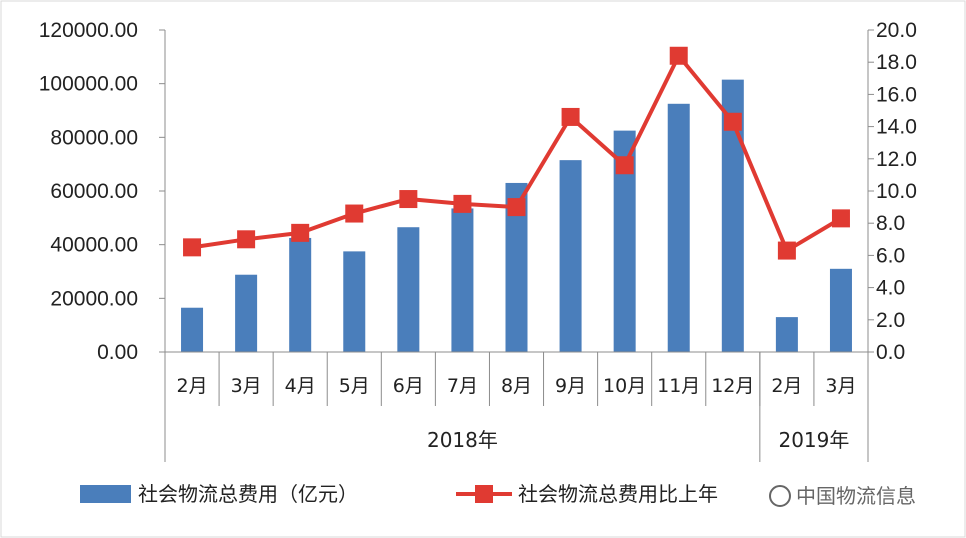 The image size is (966, 538). I want to click on category-label: 12月, so click(732, 386).